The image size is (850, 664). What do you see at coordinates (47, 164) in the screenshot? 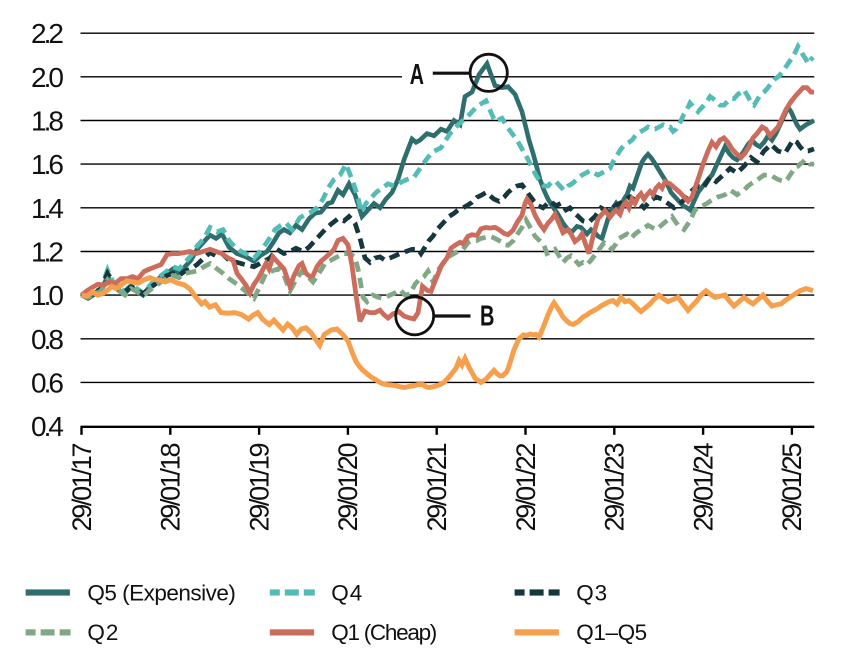
I see `svg-text: 1.6` at bounding box center [47, 164].